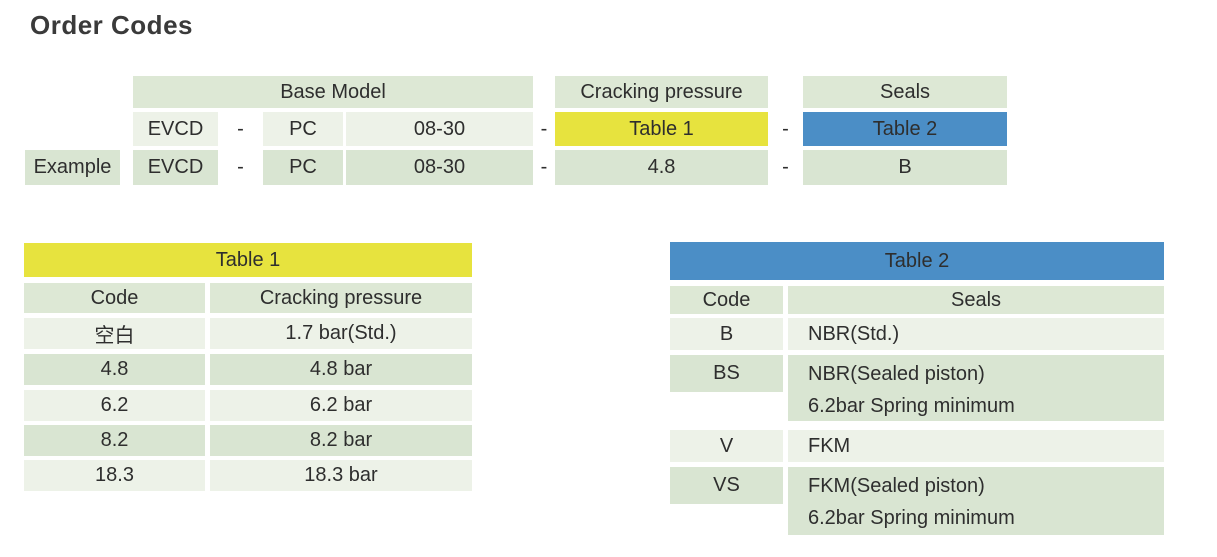 The image size is (1217, 557). Describe the element at coordinates (976, 334) in the screenshot. I see `table2-row-value: NBR(Std.)` at that location.